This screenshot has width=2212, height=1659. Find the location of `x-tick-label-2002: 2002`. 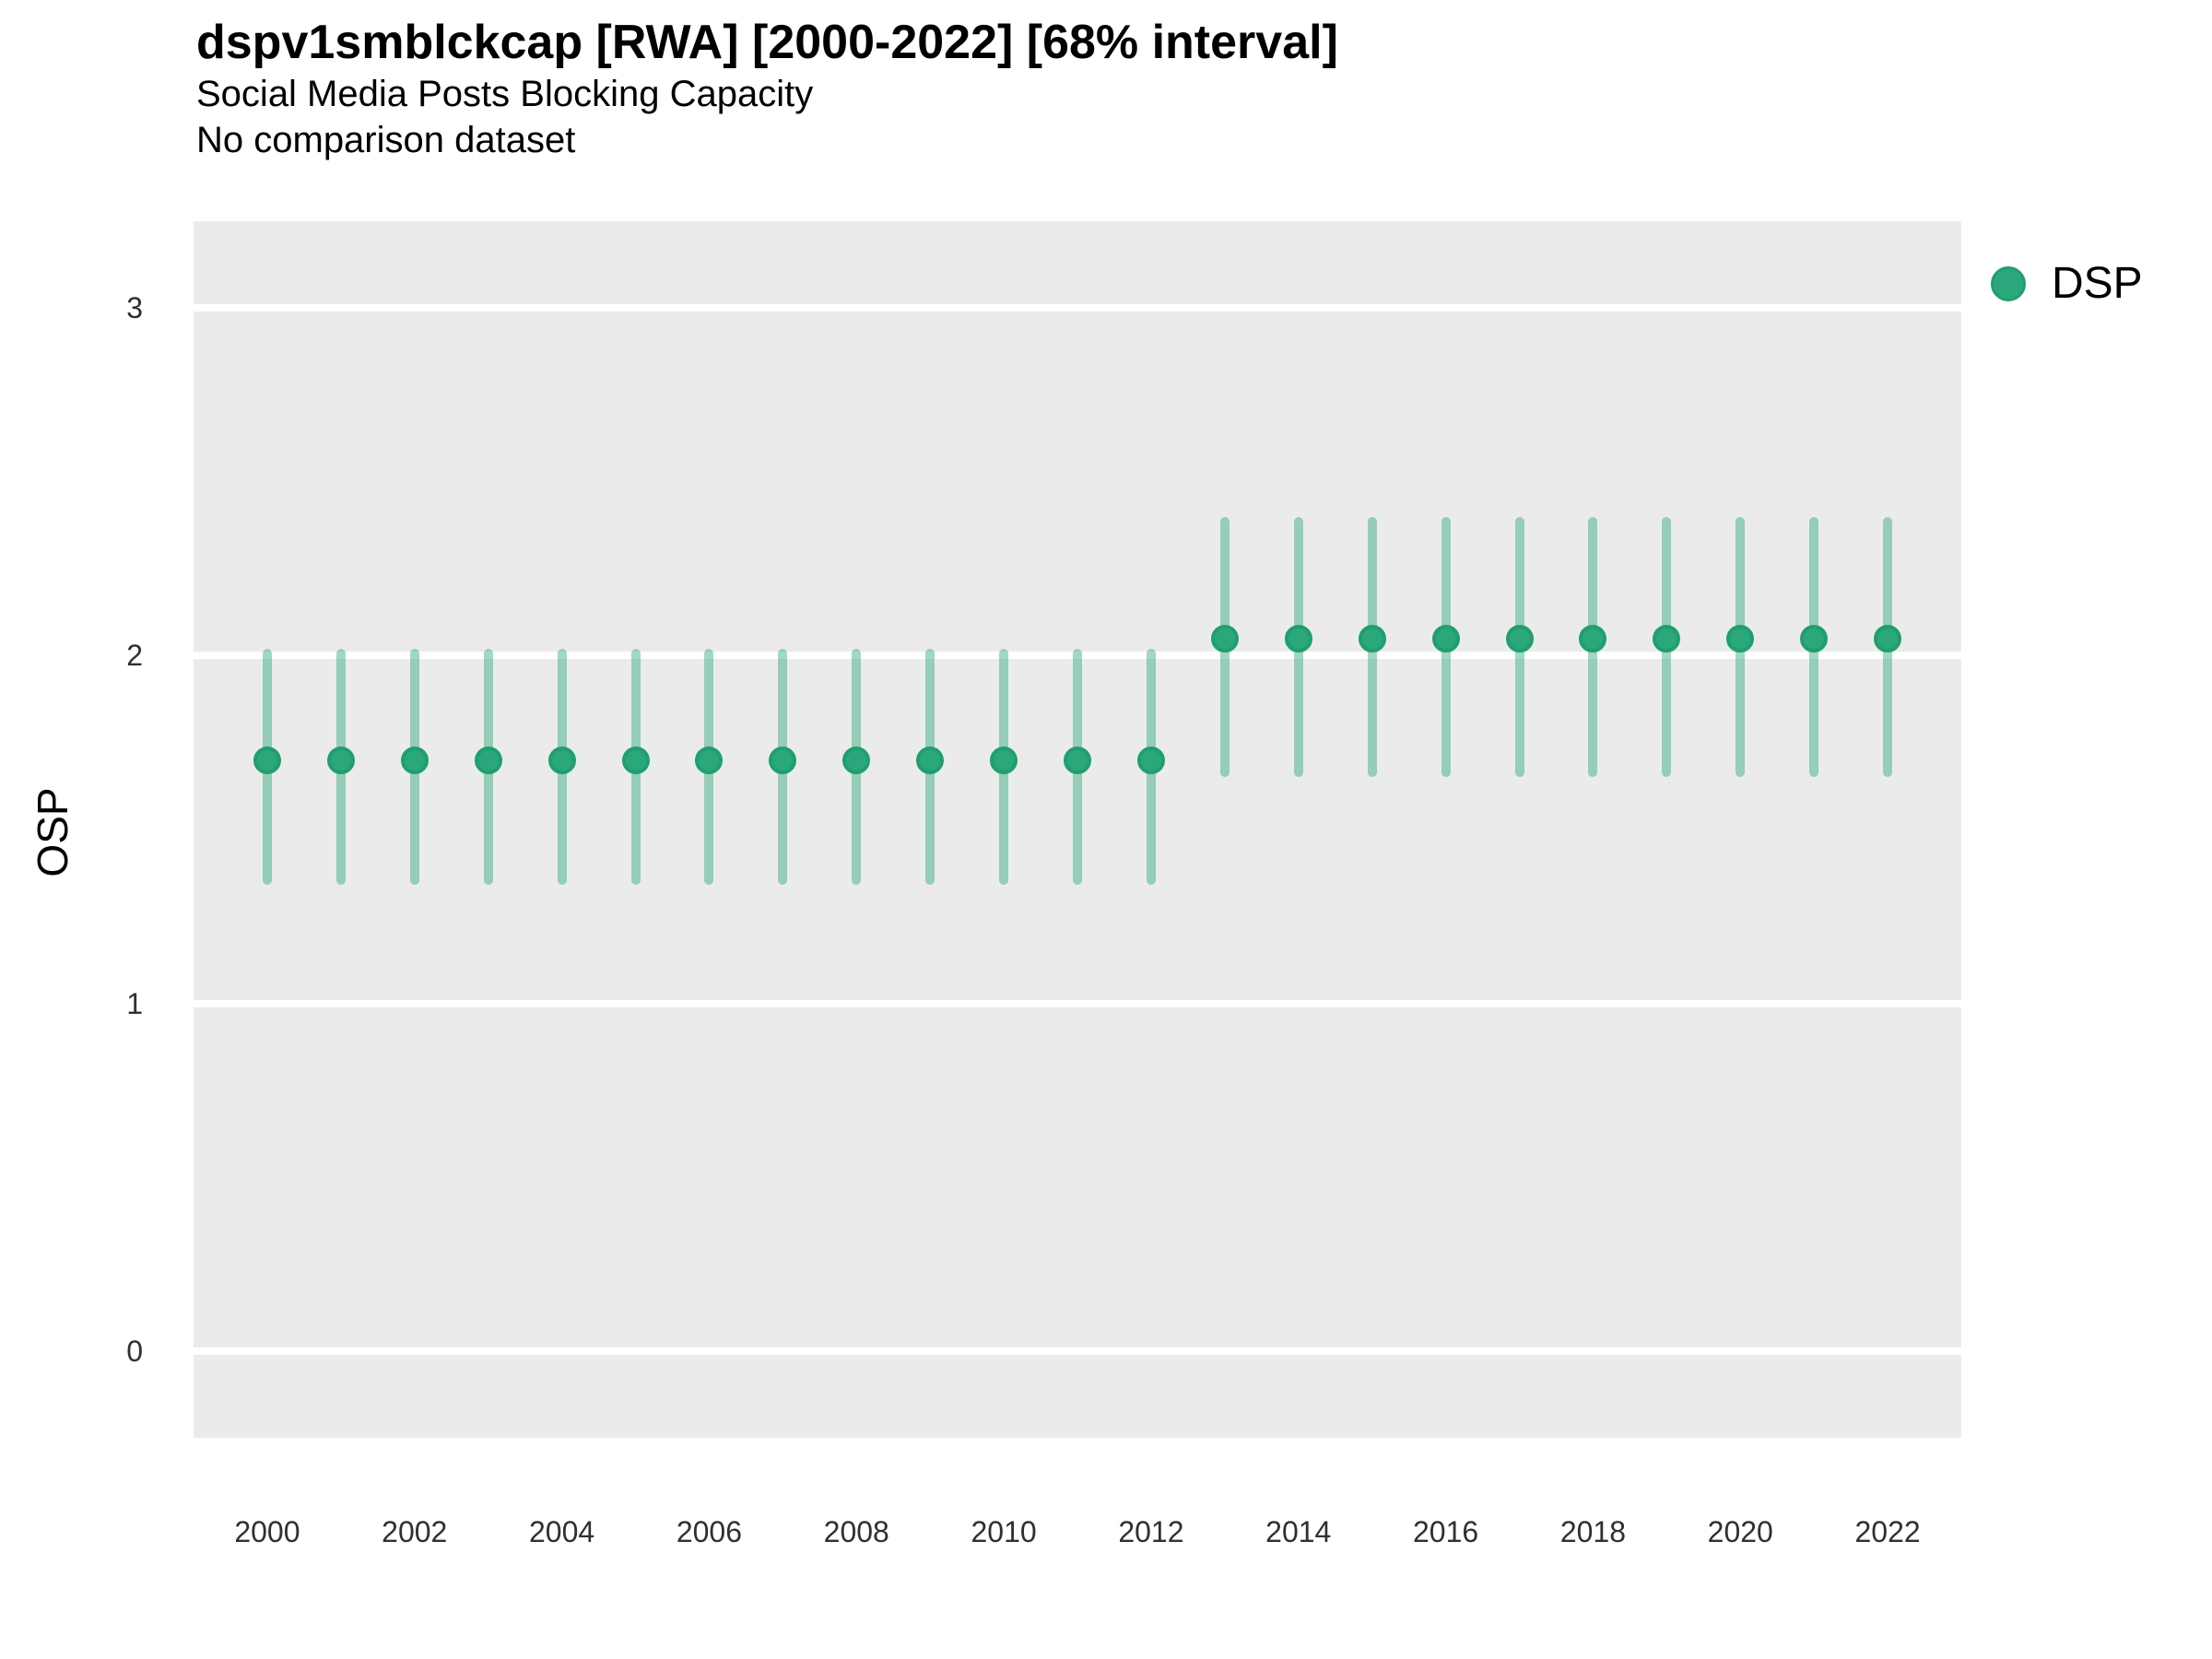

x-tick-label-2002: 2002 is located at coordinates (415, 1531).